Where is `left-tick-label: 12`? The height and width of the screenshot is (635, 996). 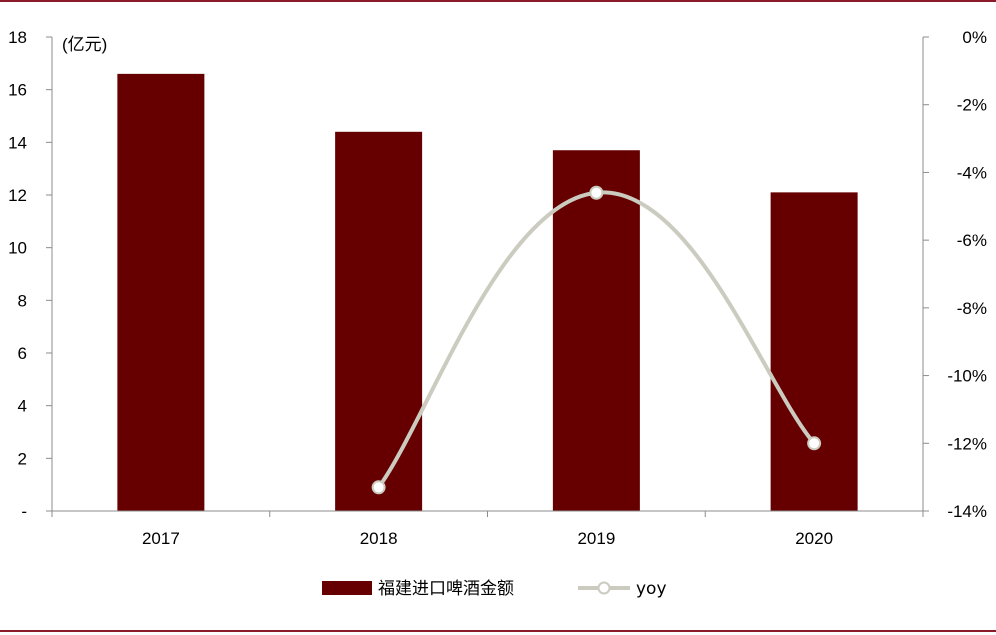
left-tick-label: 12 is located at coordinates (17, 195).